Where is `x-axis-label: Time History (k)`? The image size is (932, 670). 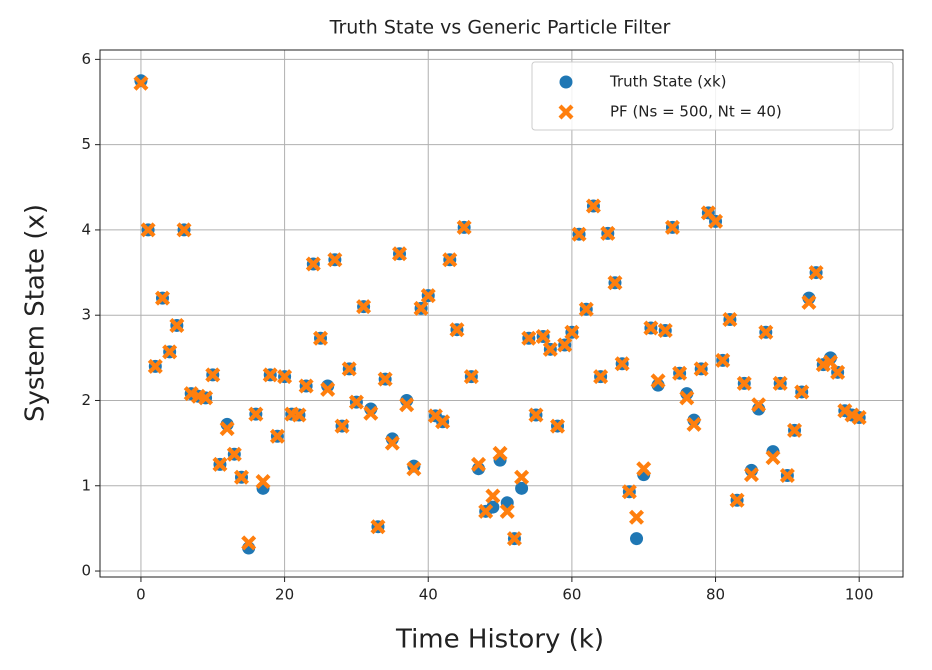
x-axis-label: Time History (k) is located at coordinates (499, 640).